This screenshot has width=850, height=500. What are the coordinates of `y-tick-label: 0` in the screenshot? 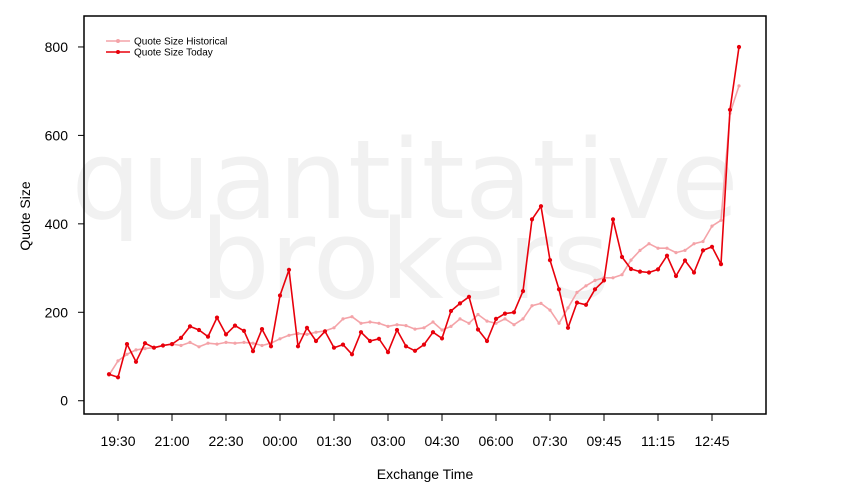 It's located at (64, 401).